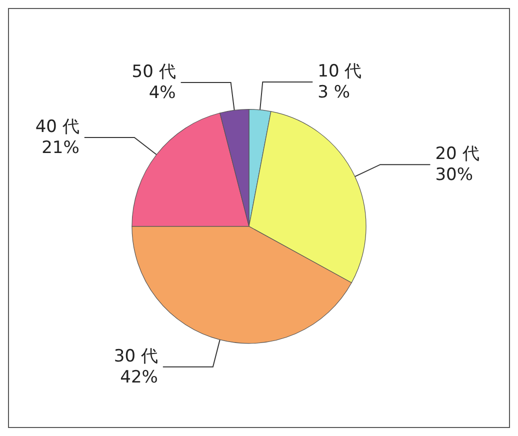  What do you see at coordinates (334, 92) in the screenshot?
I see `data-label: 3 %` at bounding box center [334, 92].